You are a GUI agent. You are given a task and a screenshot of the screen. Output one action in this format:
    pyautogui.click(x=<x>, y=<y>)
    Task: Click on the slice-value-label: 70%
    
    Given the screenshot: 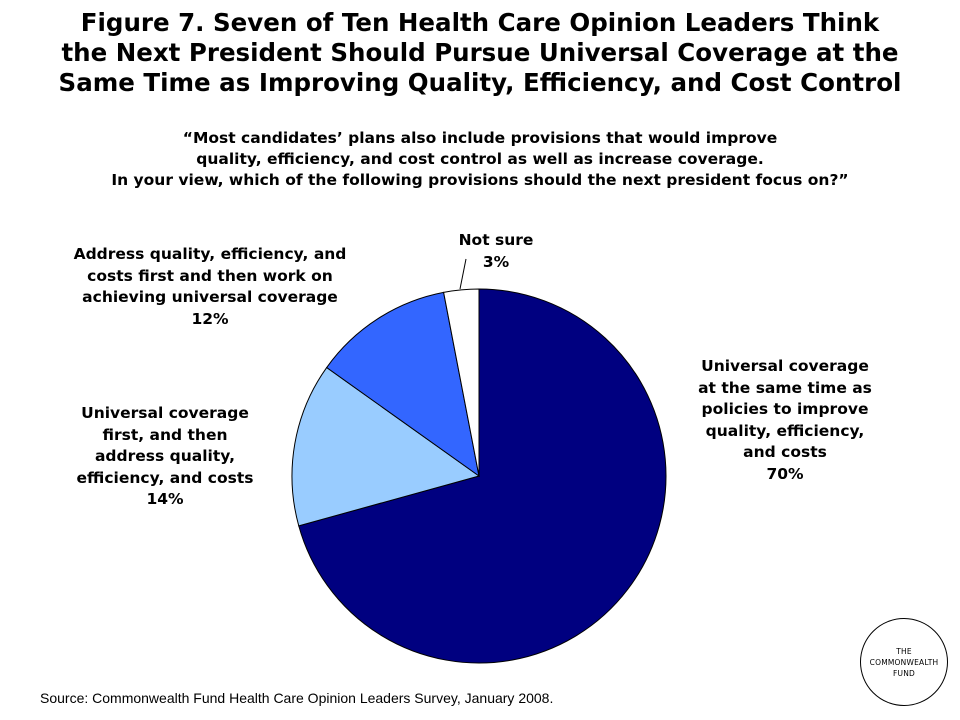 What is the action you would take?
    pyautogui.click(x=785, y=473)
    